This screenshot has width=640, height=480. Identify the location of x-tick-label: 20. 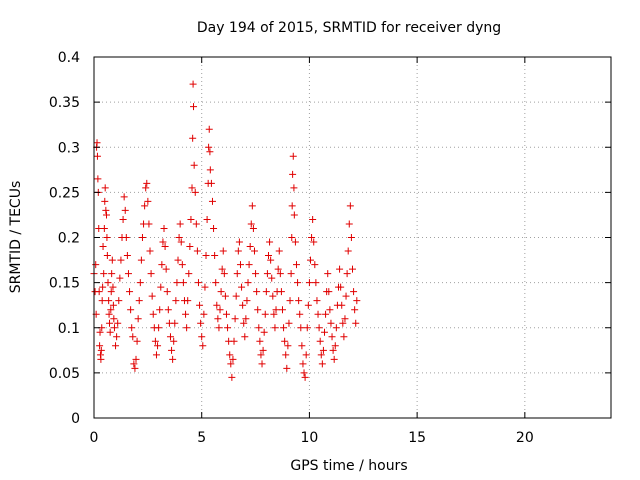
(525, 438).